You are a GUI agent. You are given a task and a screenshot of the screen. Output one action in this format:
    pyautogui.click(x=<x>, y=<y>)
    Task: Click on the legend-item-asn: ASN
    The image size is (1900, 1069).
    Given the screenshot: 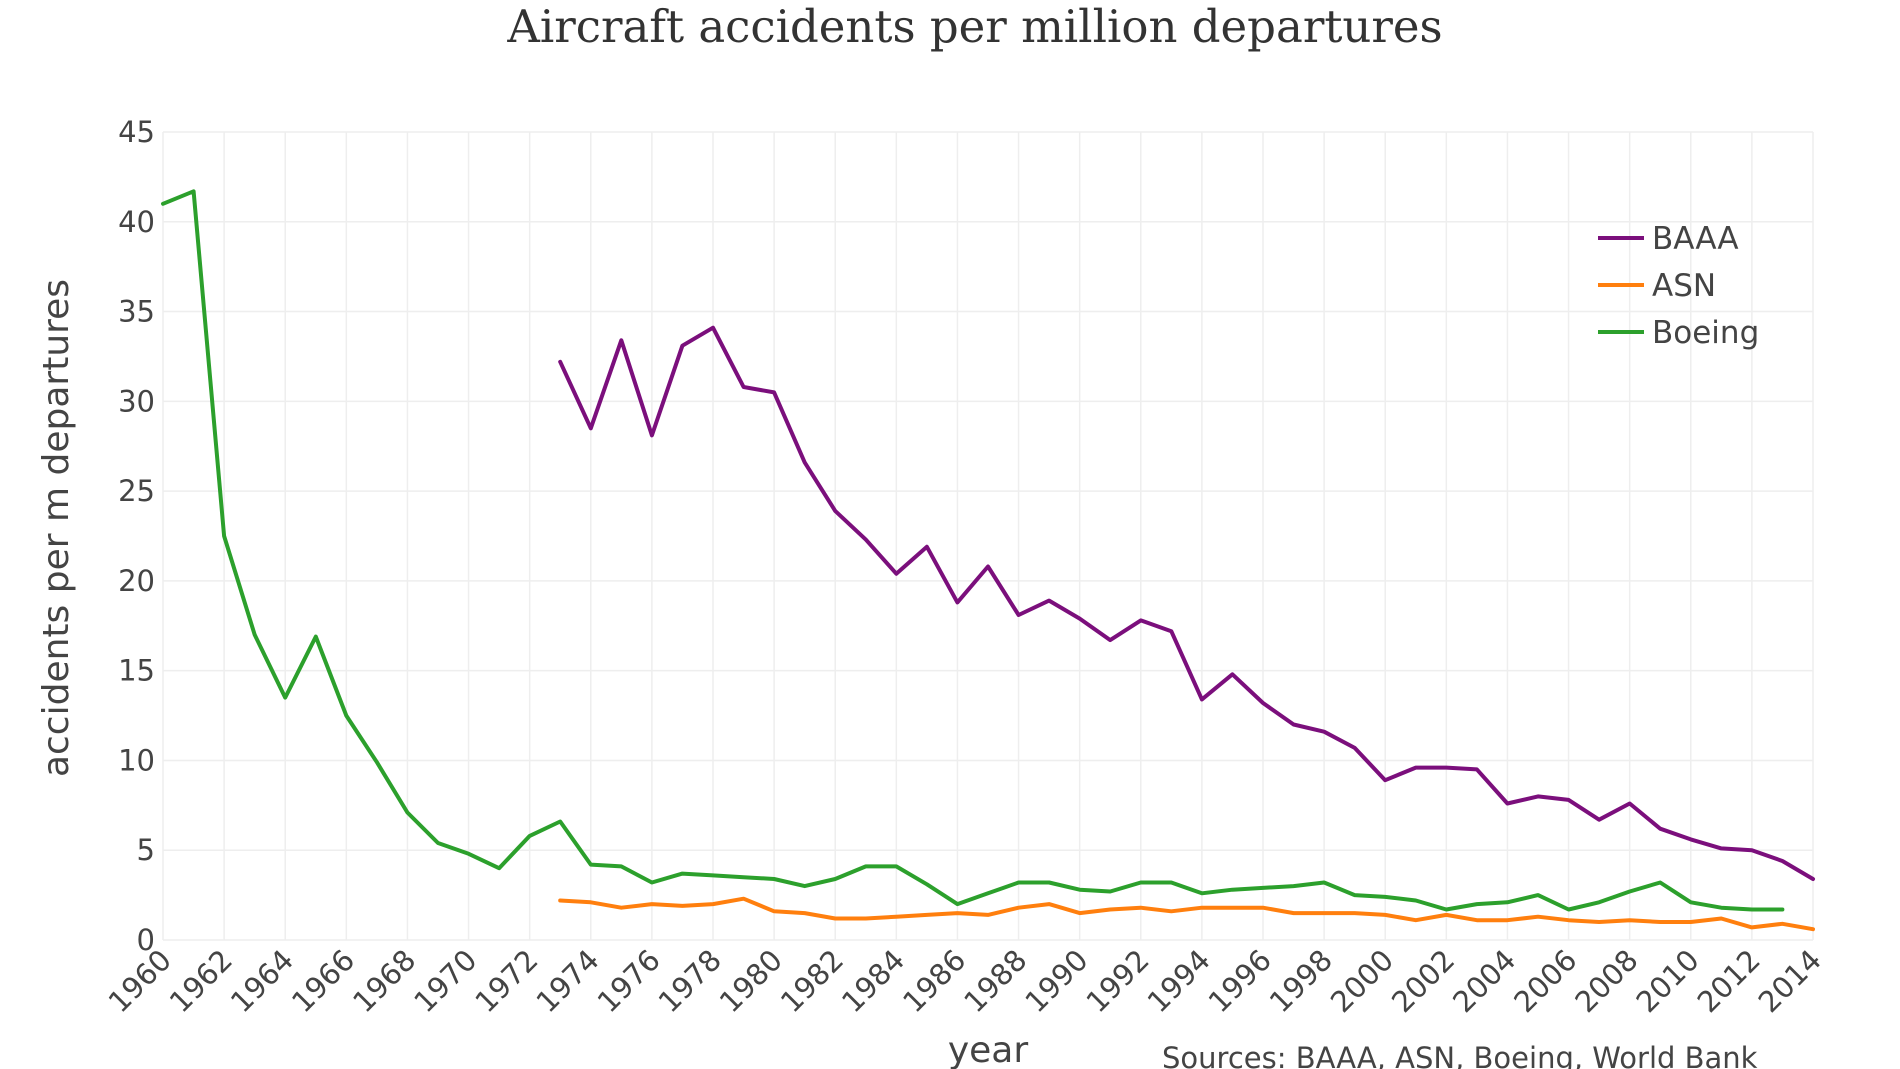 What is the action you would take?
    pyautogui.click(x=1657, y=286)
    